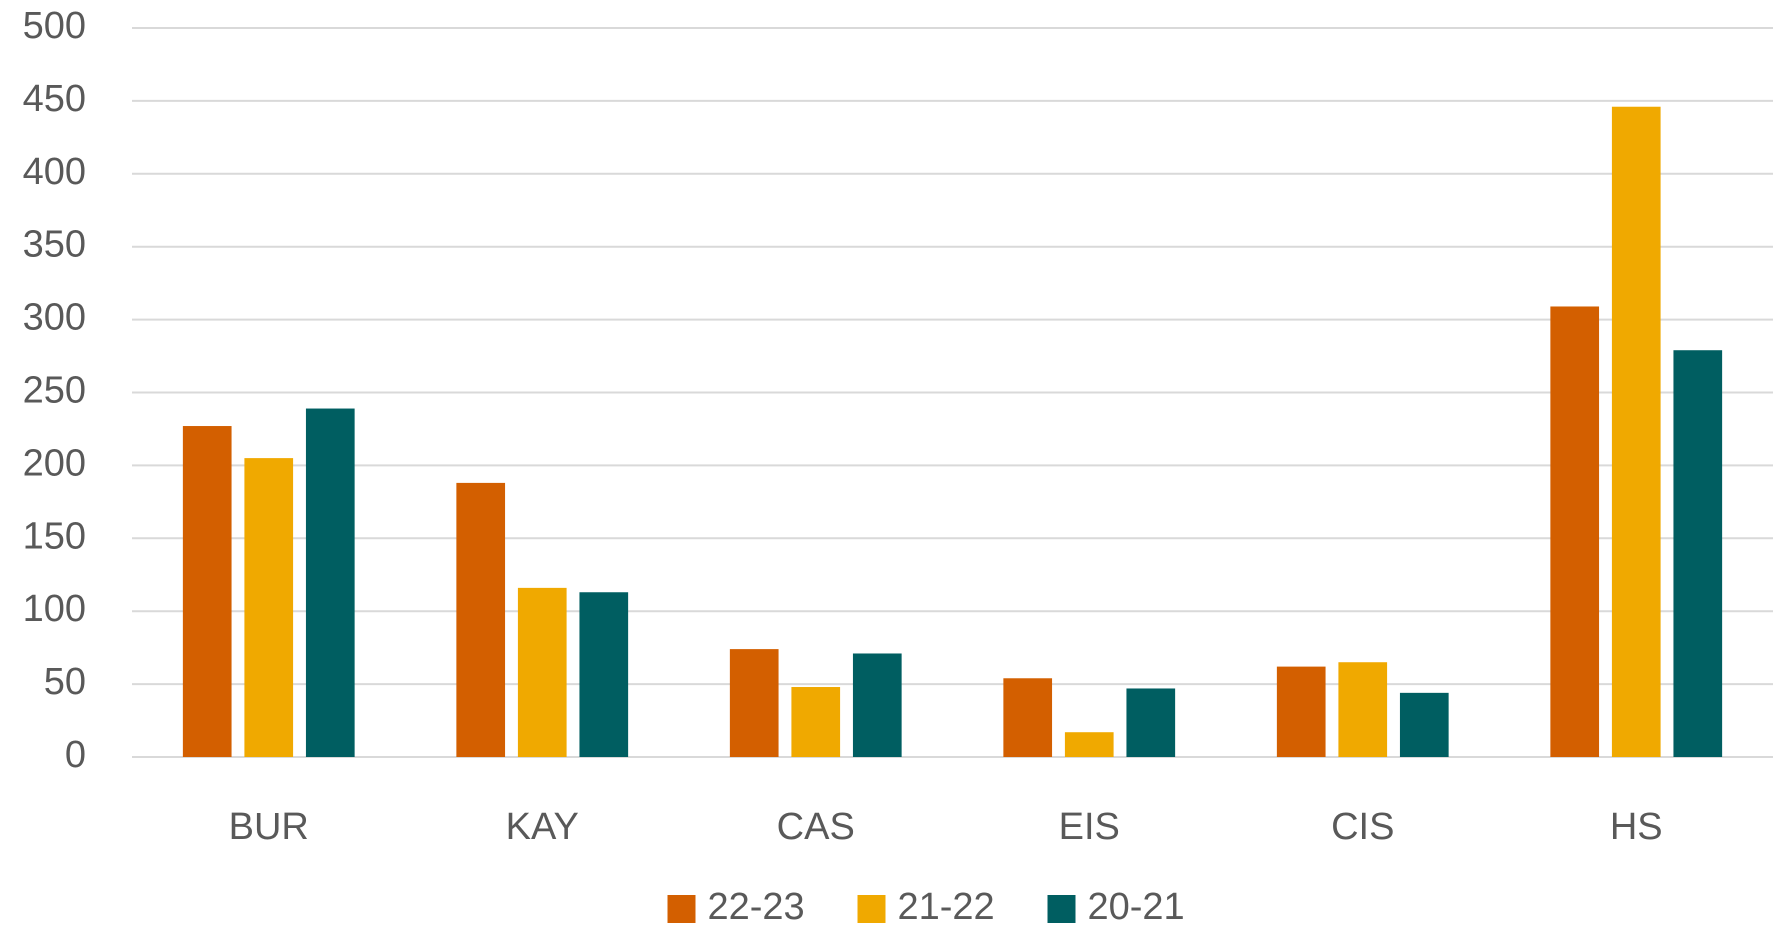 The height and width of the screenshot is (926, 1773). I want to click on x-tick-label: BUR, so click(269, 827).